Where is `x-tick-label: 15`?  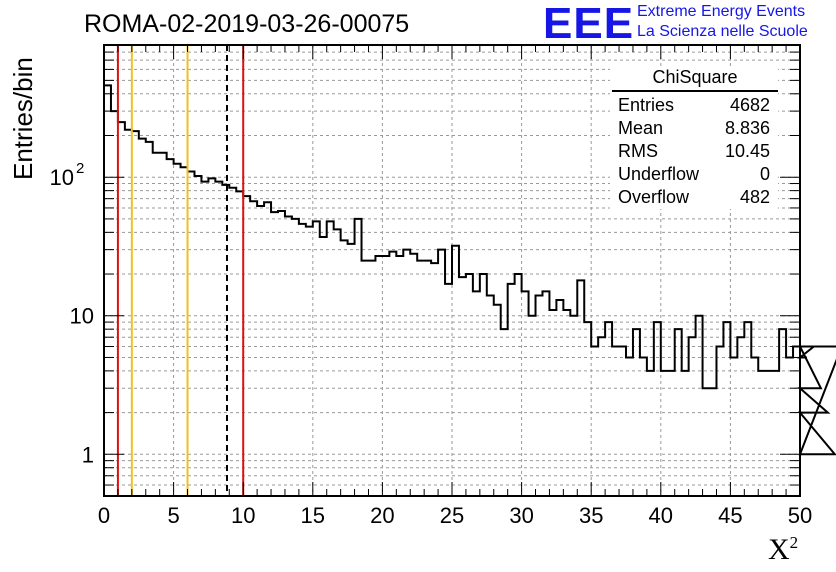
x-tick-label: 15 is located at coordinates (313, 515).